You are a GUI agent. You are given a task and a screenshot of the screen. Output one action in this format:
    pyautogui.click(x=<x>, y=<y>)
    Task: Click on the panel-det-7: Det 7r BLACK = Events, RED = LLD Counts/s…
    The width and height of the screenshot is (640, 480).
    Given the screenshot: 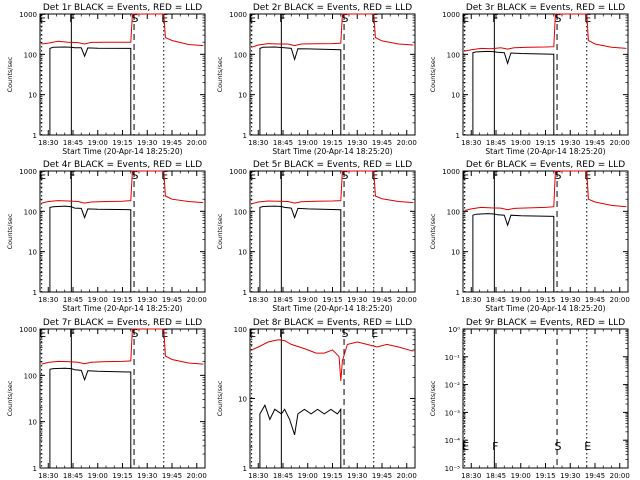 What is the action you would take?
    pyautogui.click(x=106, y=399)
    